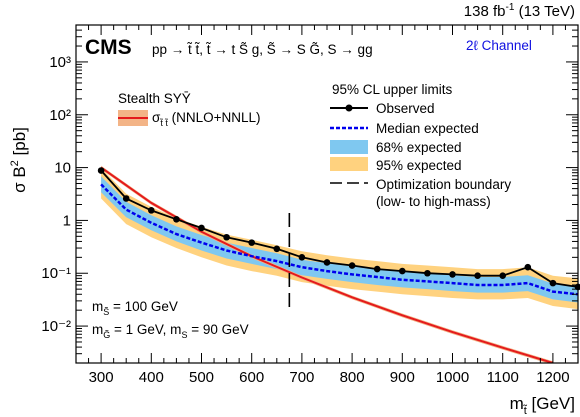 The height and width of the screenshot is (417, 580). What do you see at coordinates (402, 377) in the screenshot?
I see `x-tick-label: 900` at bounding box center [402, 377].